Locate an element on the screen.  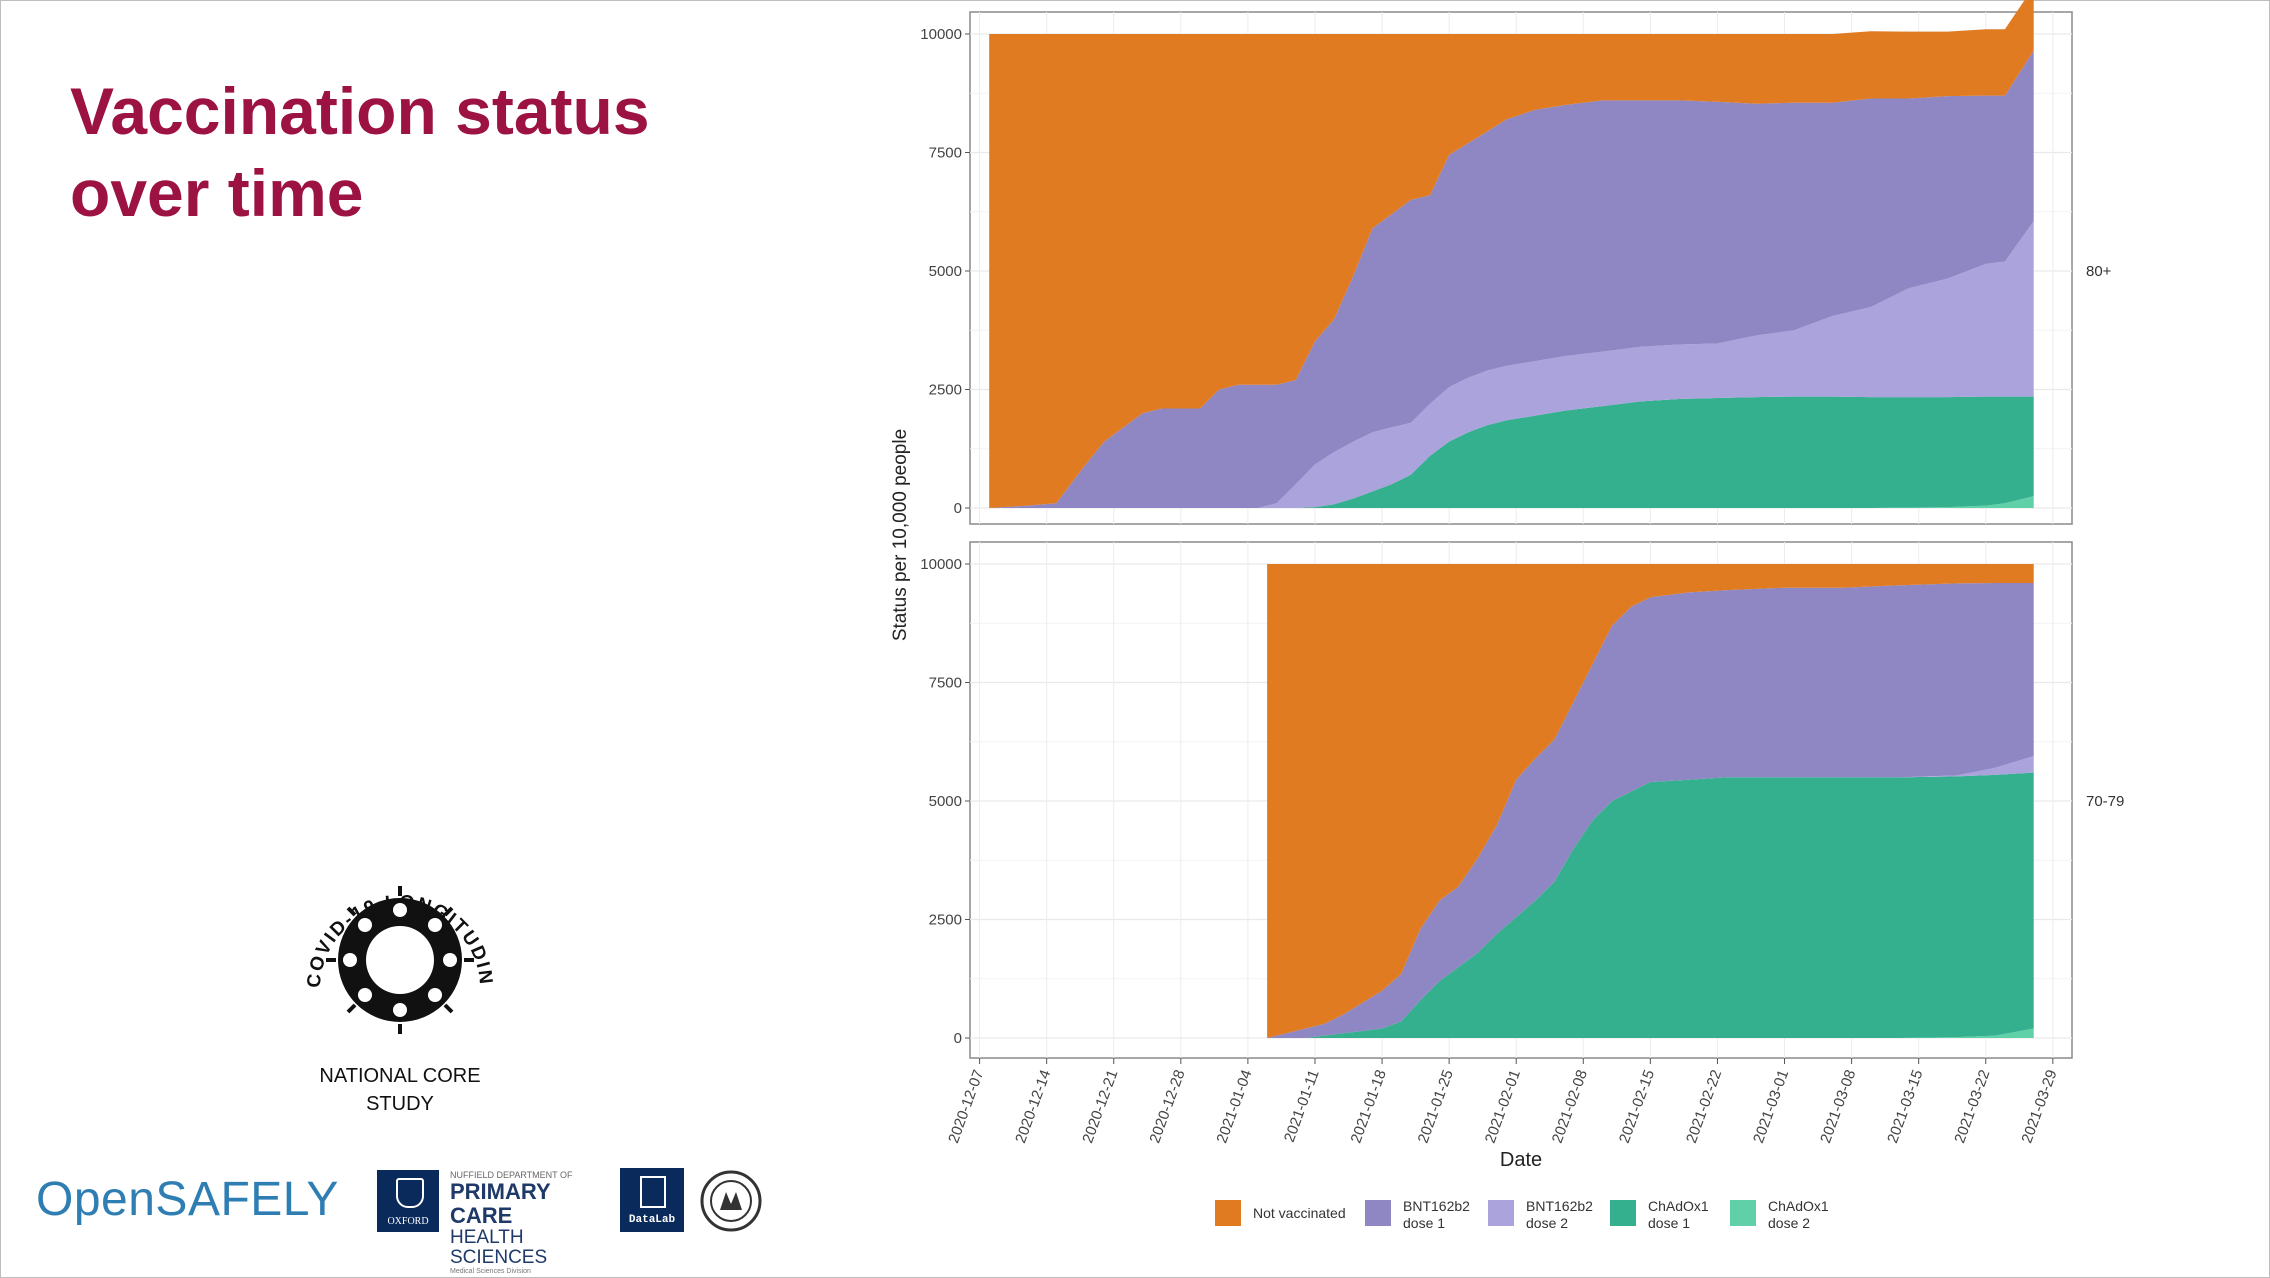
legend-label-bnt2: BNT162b2 is located at coordinates (1559, 1206).